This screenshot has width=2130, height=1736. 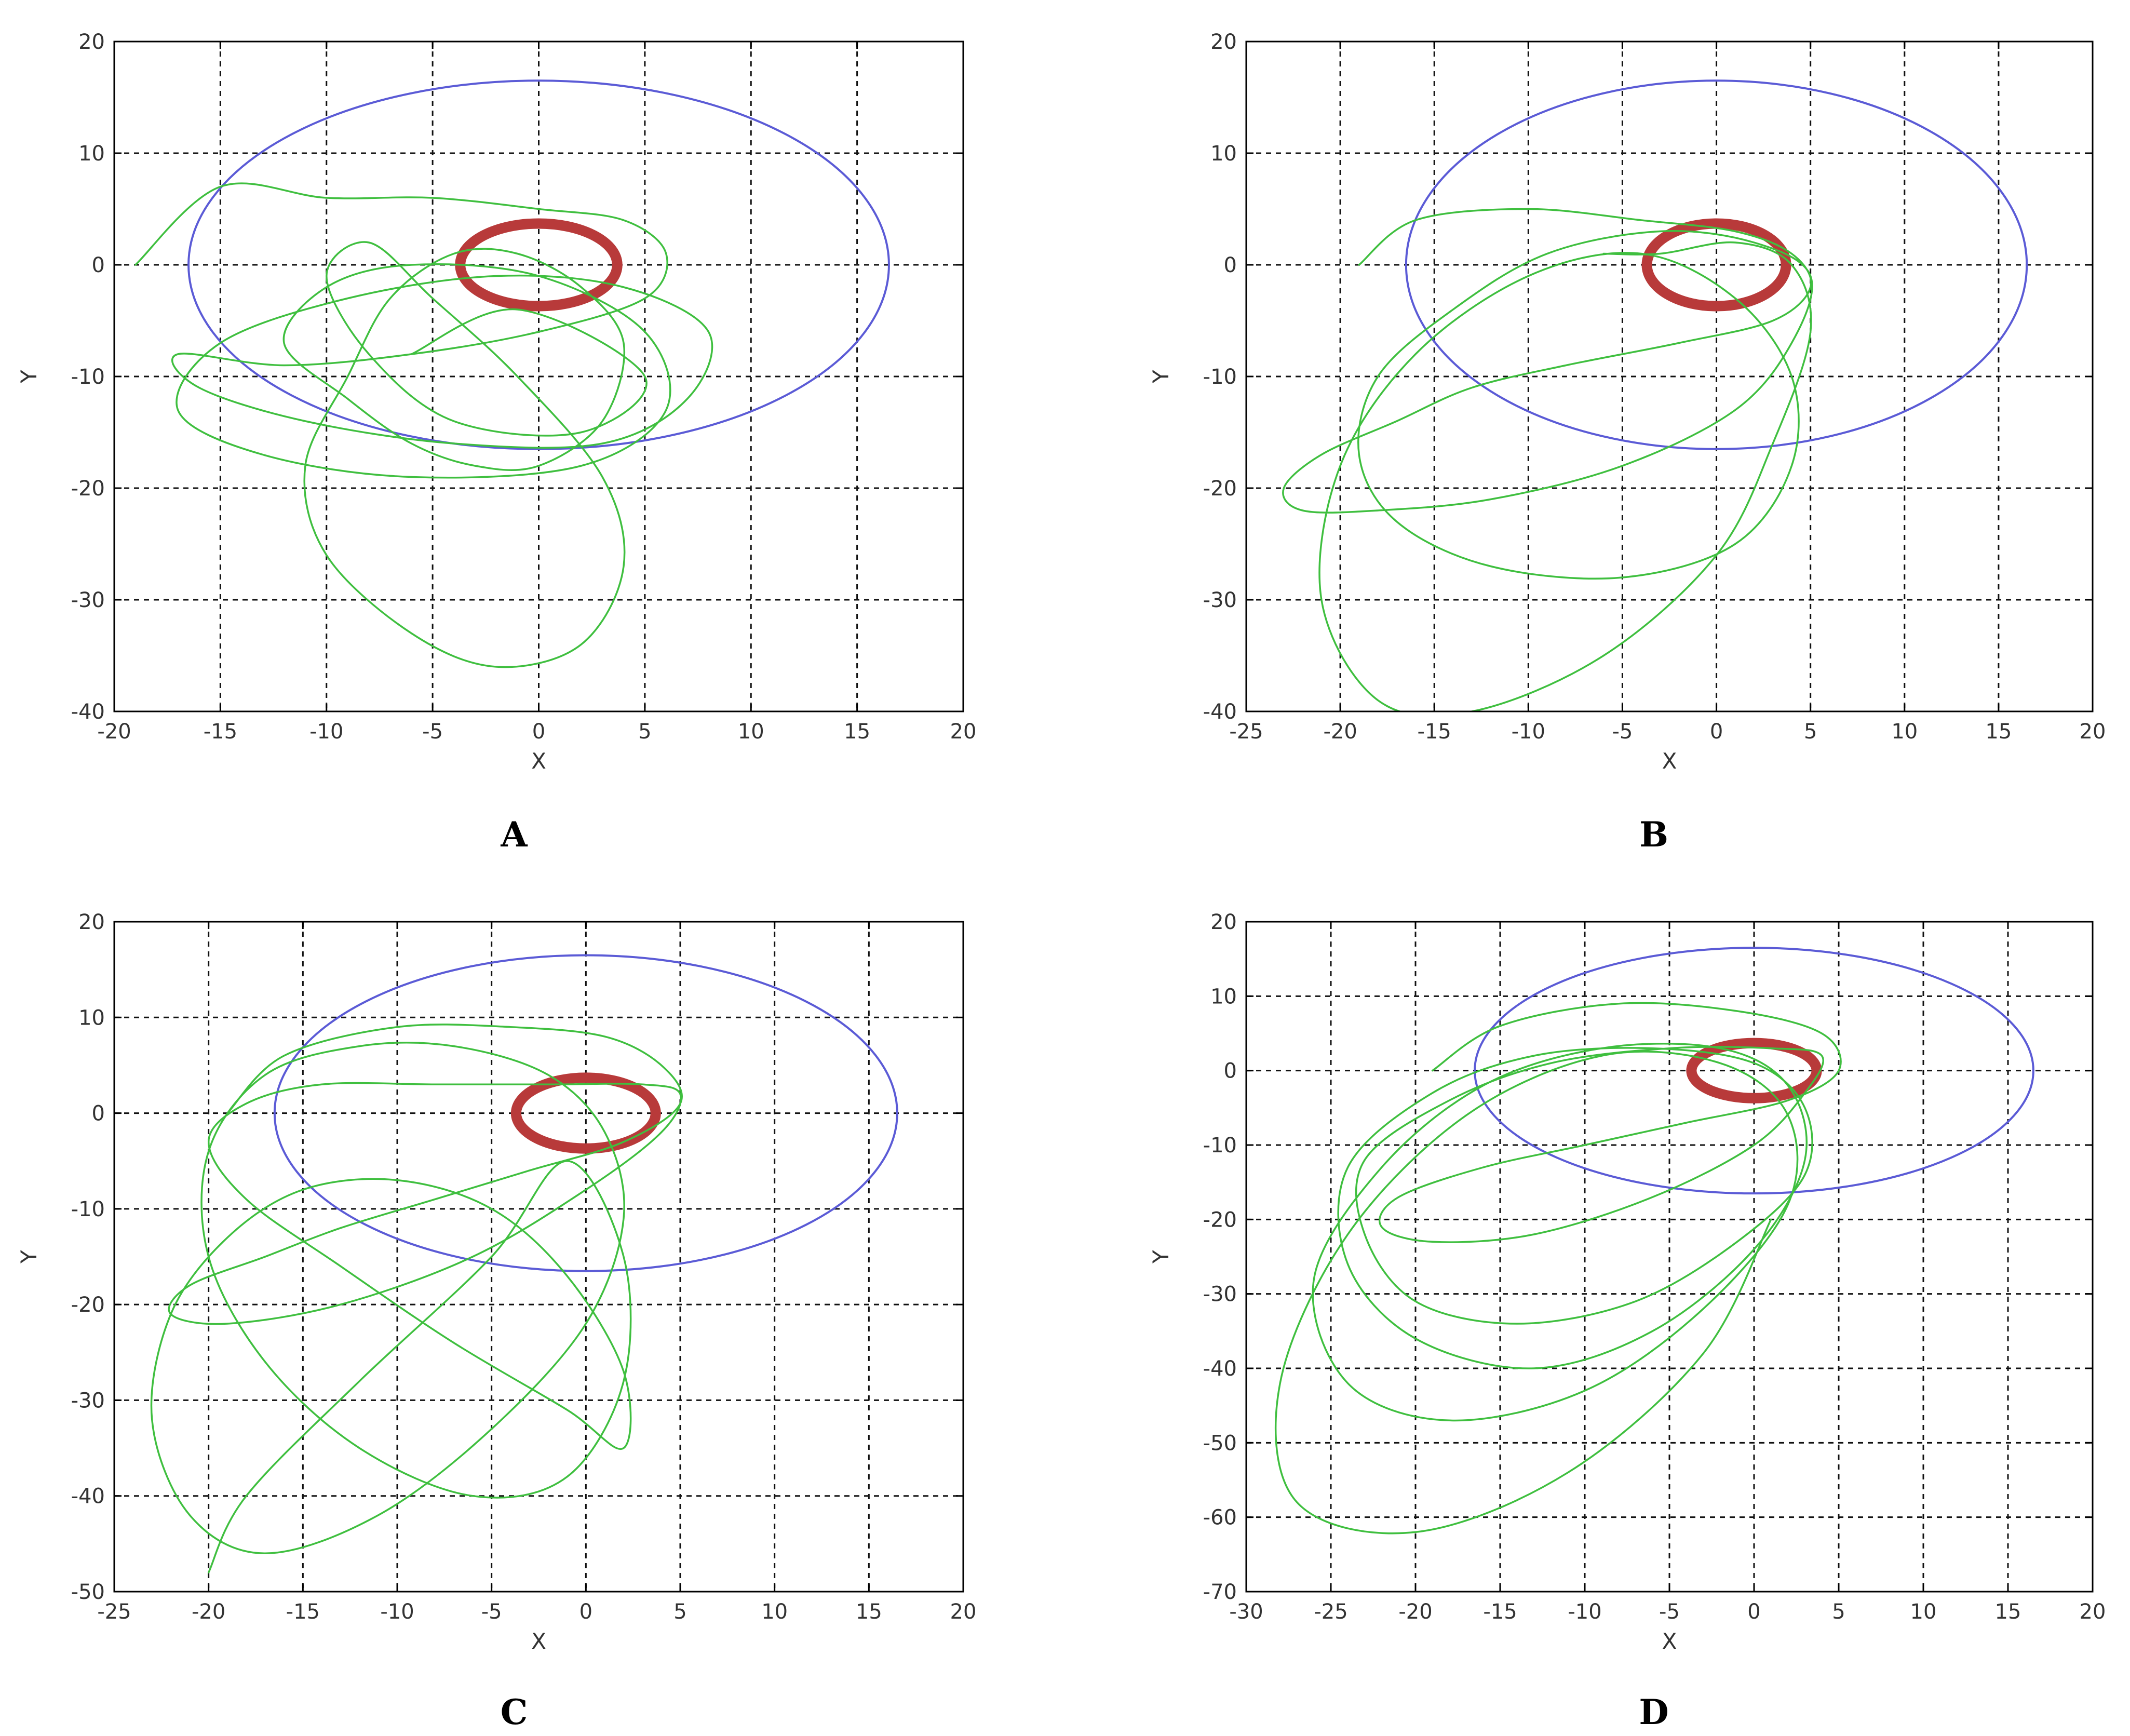 What do you see at coordinates (1653, 834) in the screenshot?
I see `panel-label: B` at bounding box center [1653, 834].